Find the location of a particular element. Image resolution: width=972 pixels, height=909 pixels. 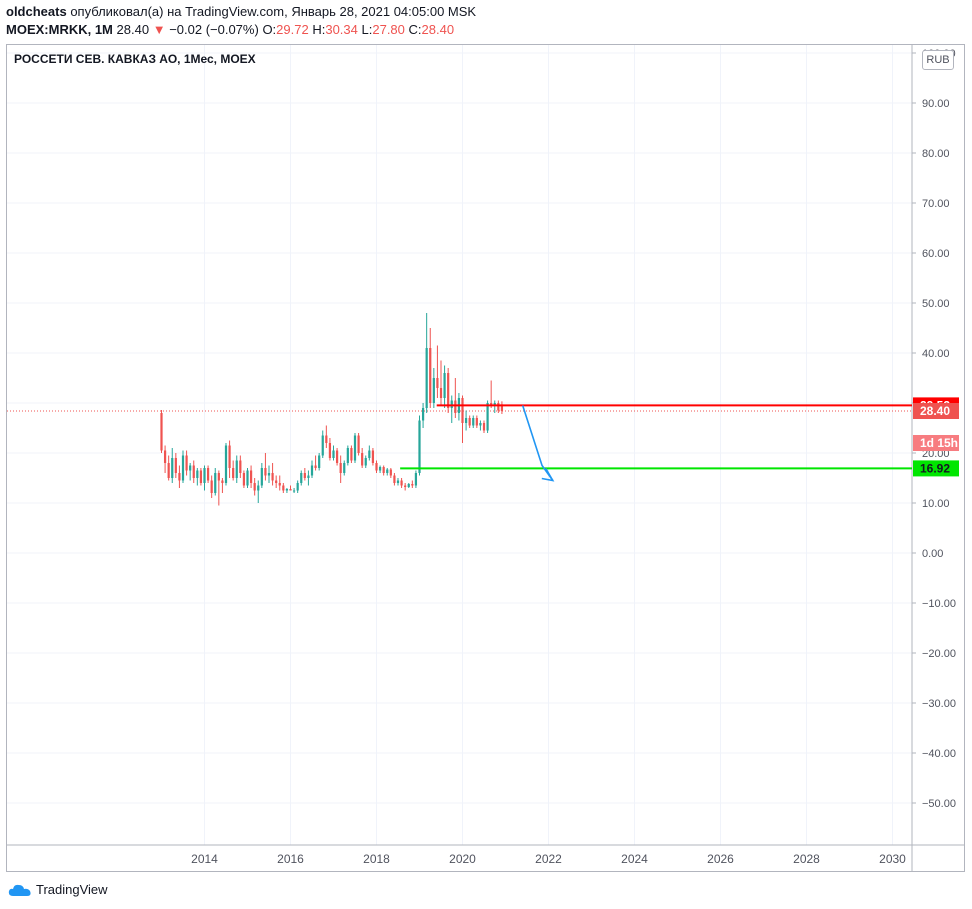

y-tick-label: 40.00 is located at coordinates (936, 354).